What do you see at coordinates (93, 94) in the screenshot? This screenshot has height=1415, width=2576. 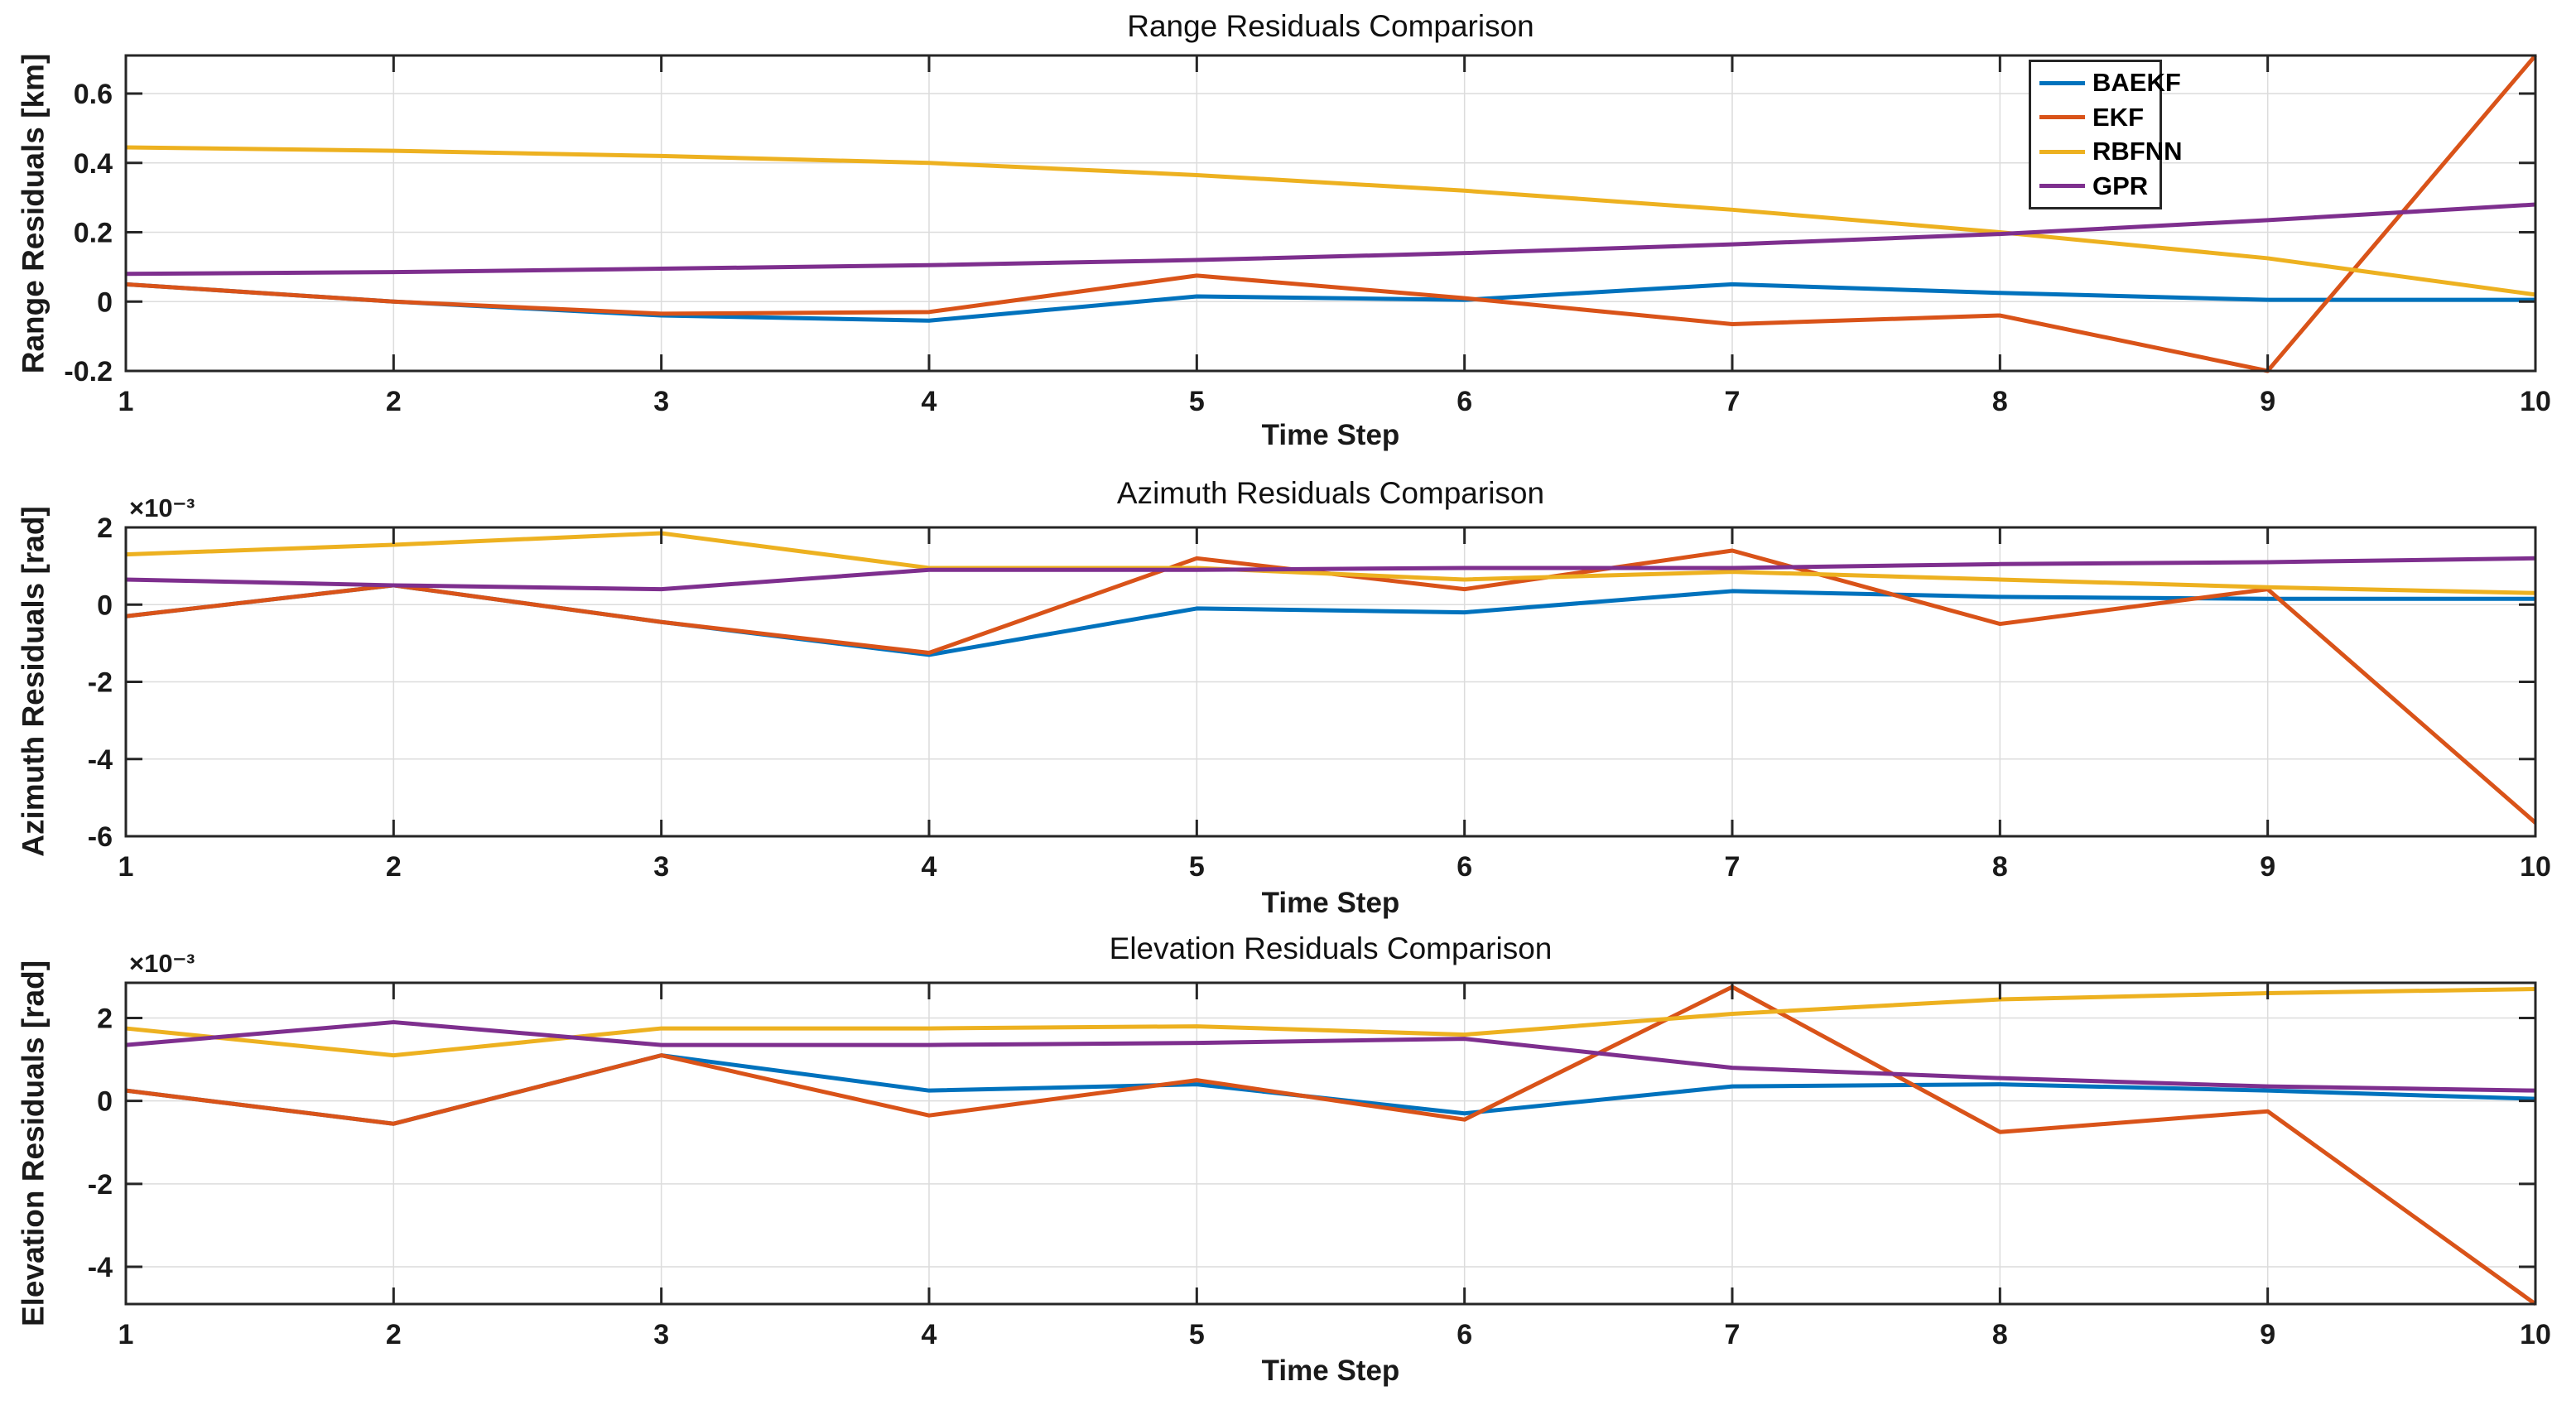 I see `y-tick-label: 0.6` at bounding box center [93, 94].